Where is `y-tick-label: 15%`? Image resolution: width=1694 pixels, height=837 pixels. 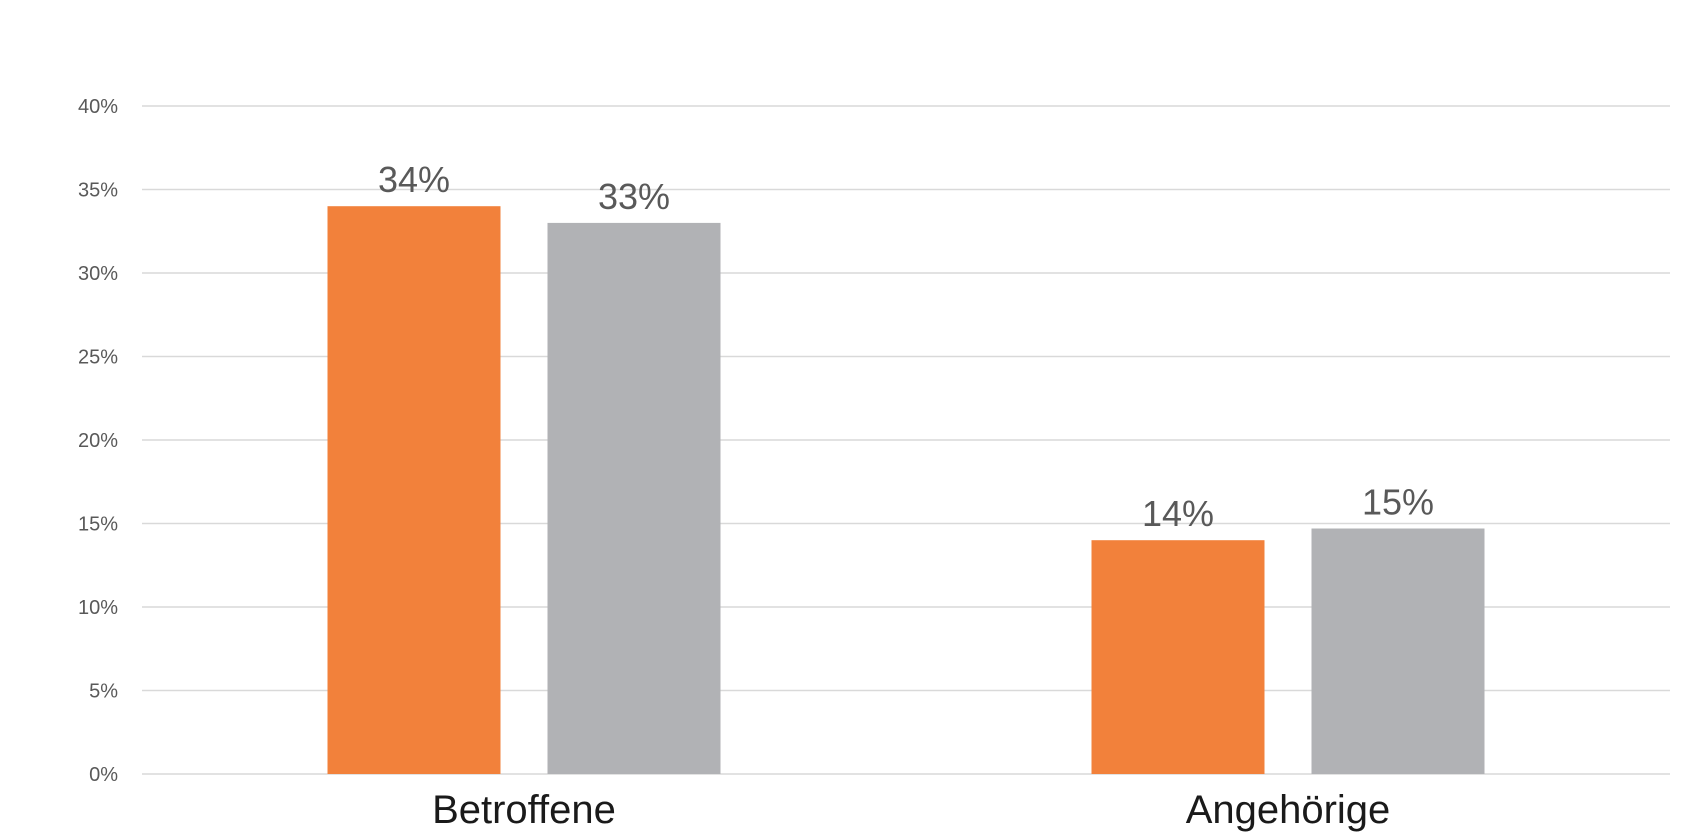 y-tick-label: 15% is located at coordinates (98, 525).